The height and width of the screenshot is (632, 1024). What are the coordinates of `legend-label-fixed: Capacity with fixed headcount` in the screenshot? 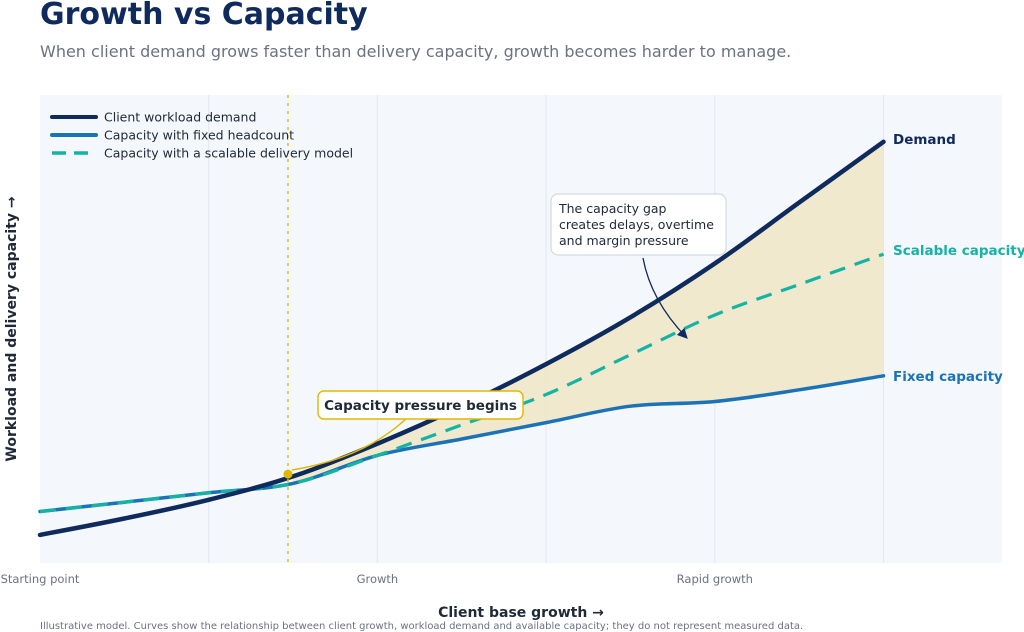 It's located at (199, 135).